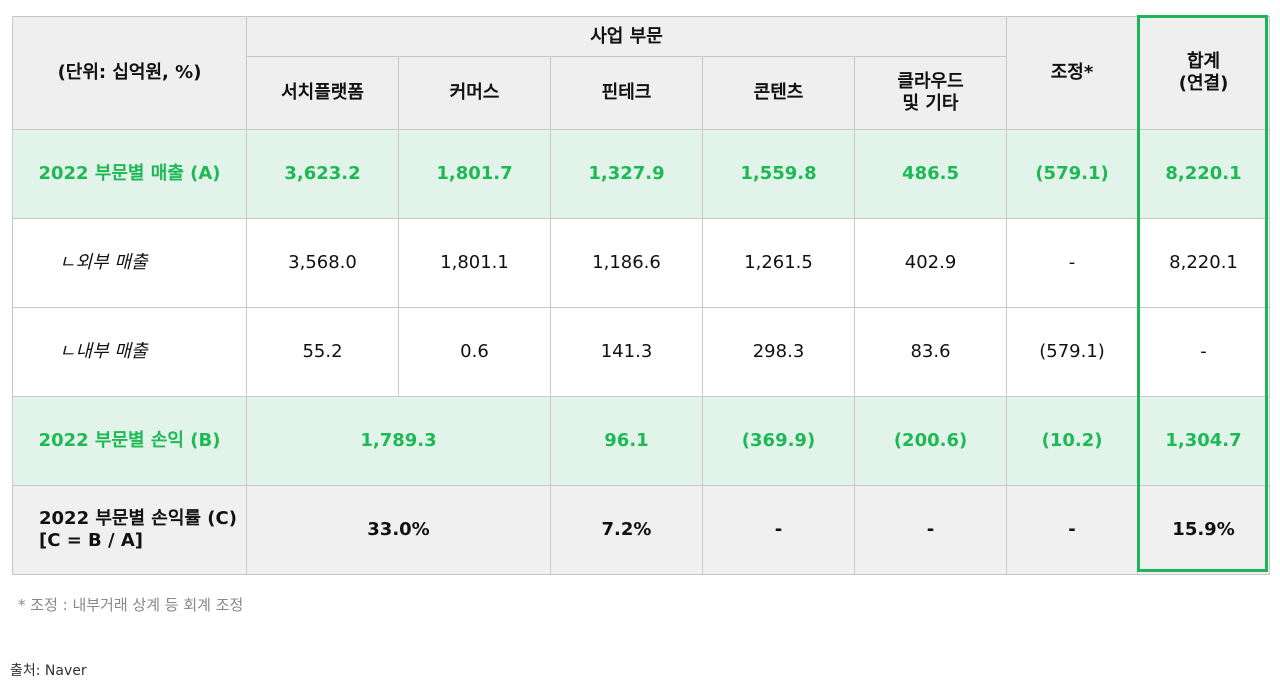 The width and height of the screenshot is (1280, 690). I want to click on table-cell: 1,304.7, so click(1204, 441).